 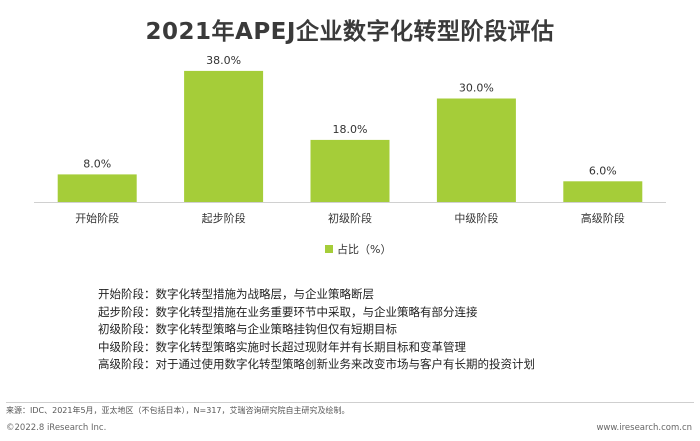 I want to click on footer-divider, so click(x=350, y=402).